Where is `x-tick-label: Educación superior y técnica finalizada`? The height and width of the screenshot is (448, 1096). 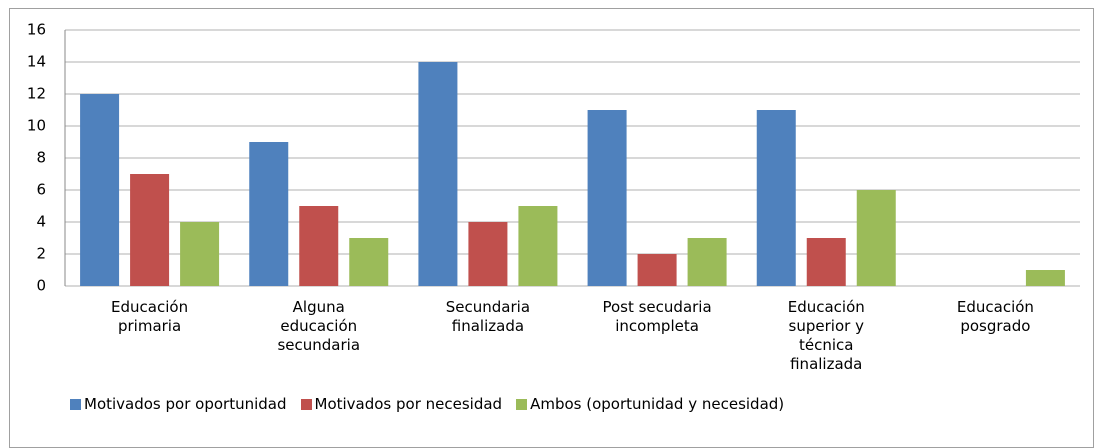
x-tick-label: Educación superior y técnica finalizada is located at coordinates (826, 335).